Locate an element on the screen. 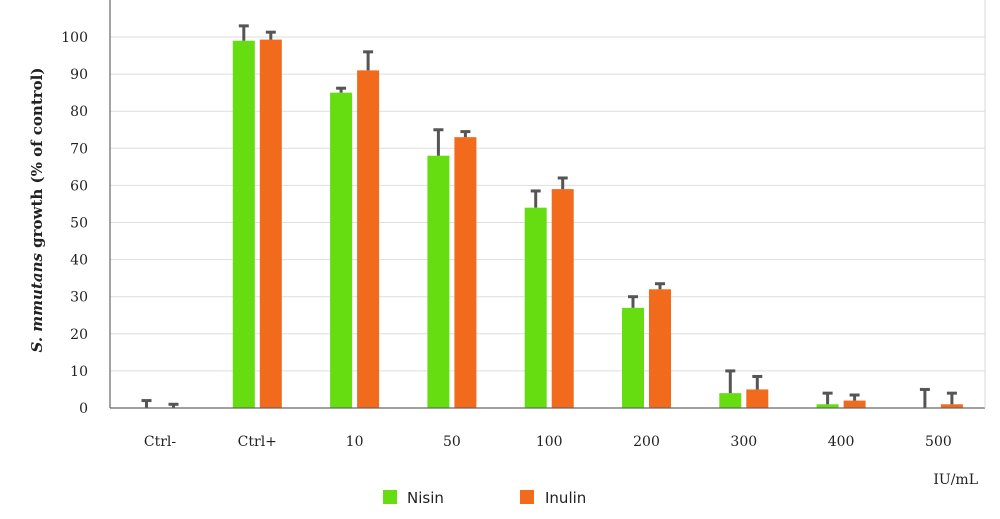  x-tick-label: Ctrl- is located at coordinates (160, 442).